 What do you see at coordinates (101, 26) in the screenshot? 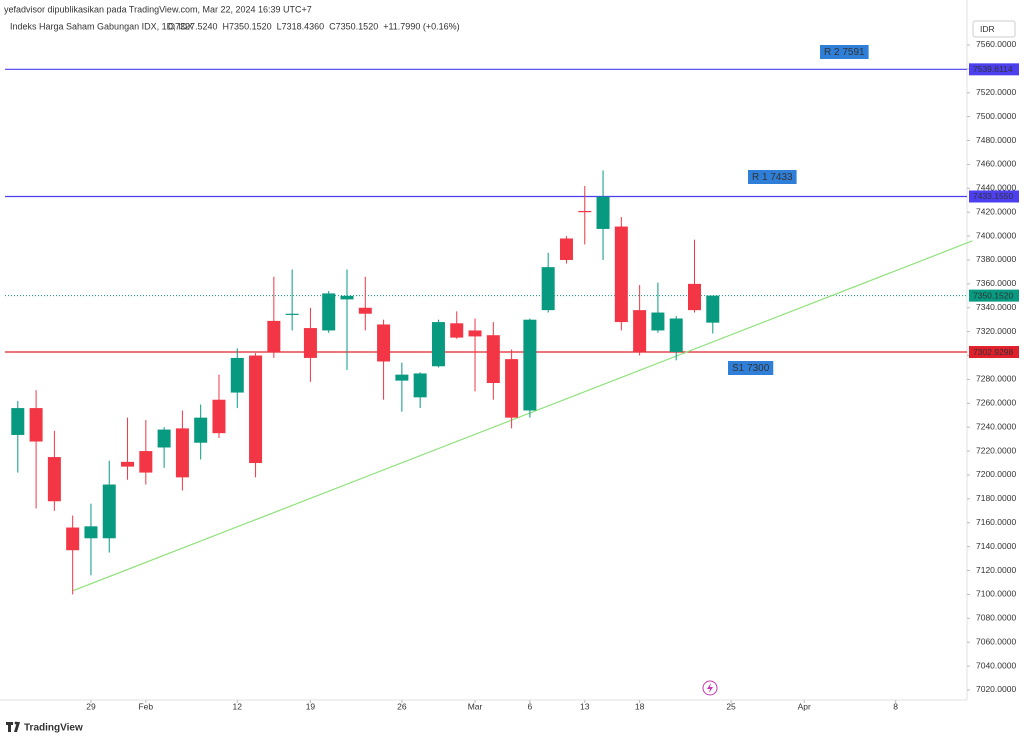
I see `chart-title: Indeks Harga Saham Gabungan IDX, 1D, IDX` at bounding box center [101, 26].